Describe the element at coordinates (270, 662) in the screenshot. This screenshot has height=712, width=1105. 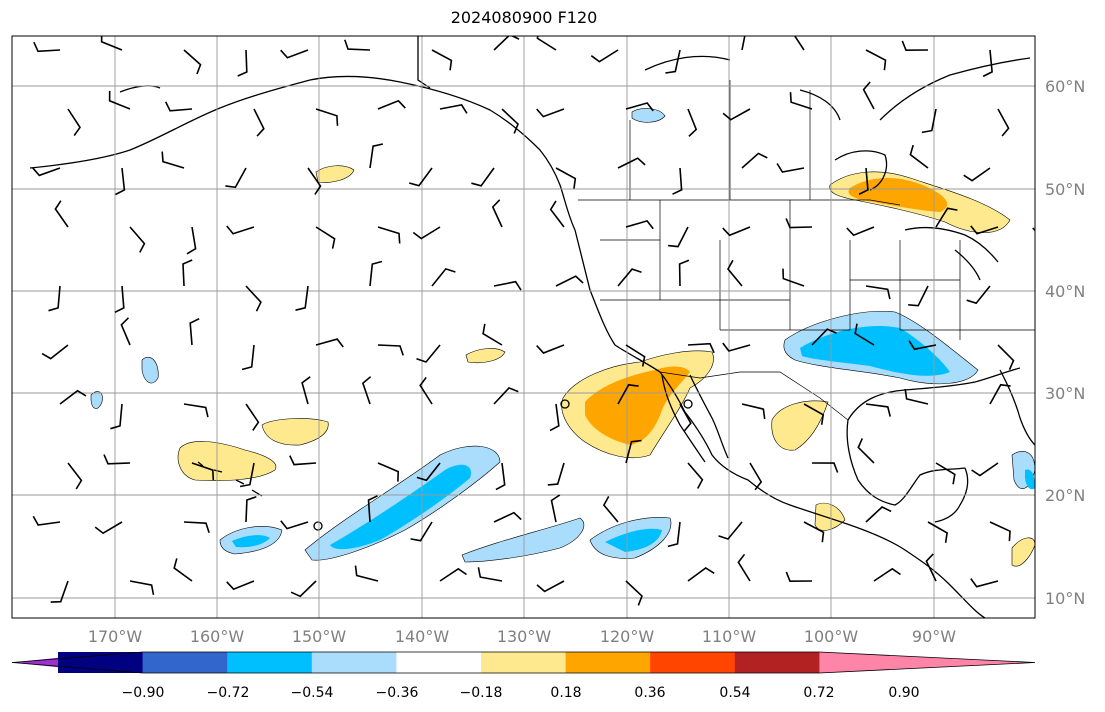
I see `colorbar-segment` at that location.